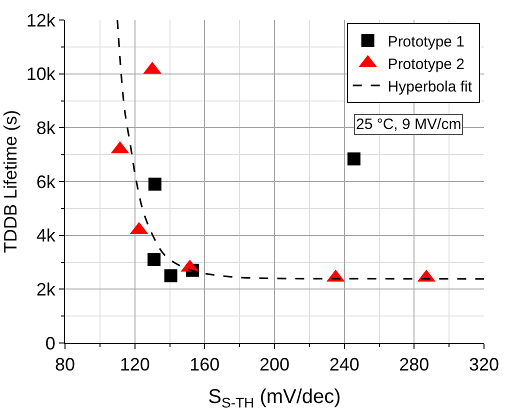 This screenshot has width=509, height=414. Describe the element at coordinates (46, 236) in the screenshot. I see `y-tick-label: 4k` at that location.